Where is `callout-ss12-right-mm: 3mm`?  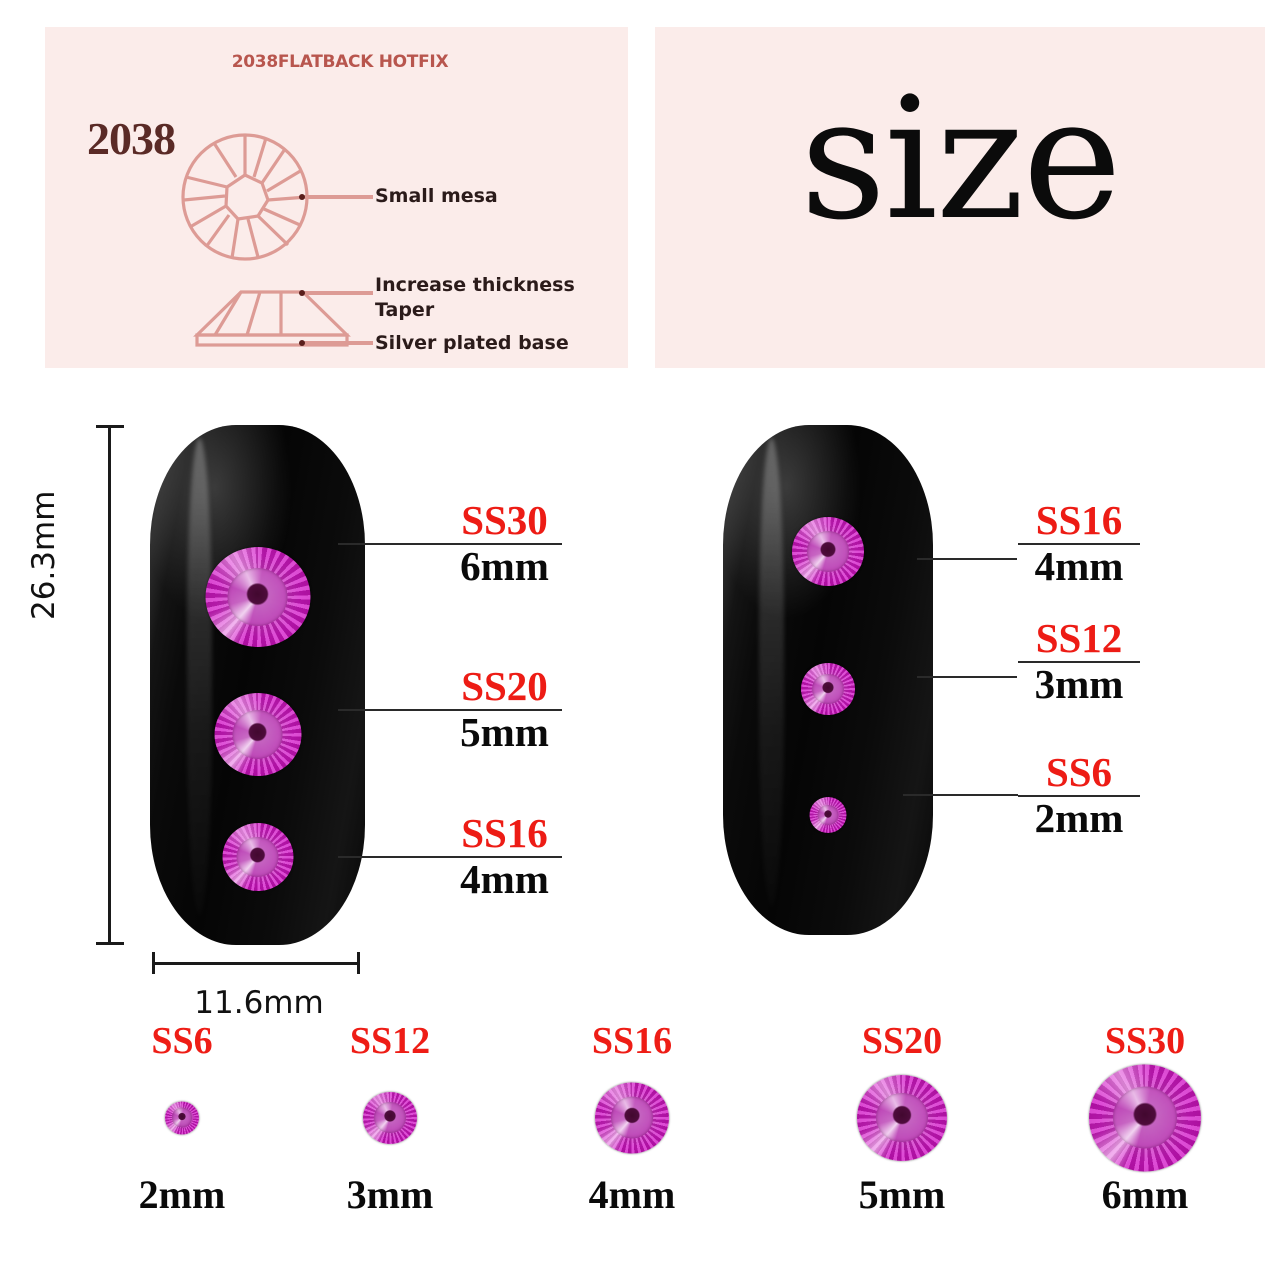
callout-ss12-right-mm: 3mm is located at coordinates (1079, 683).